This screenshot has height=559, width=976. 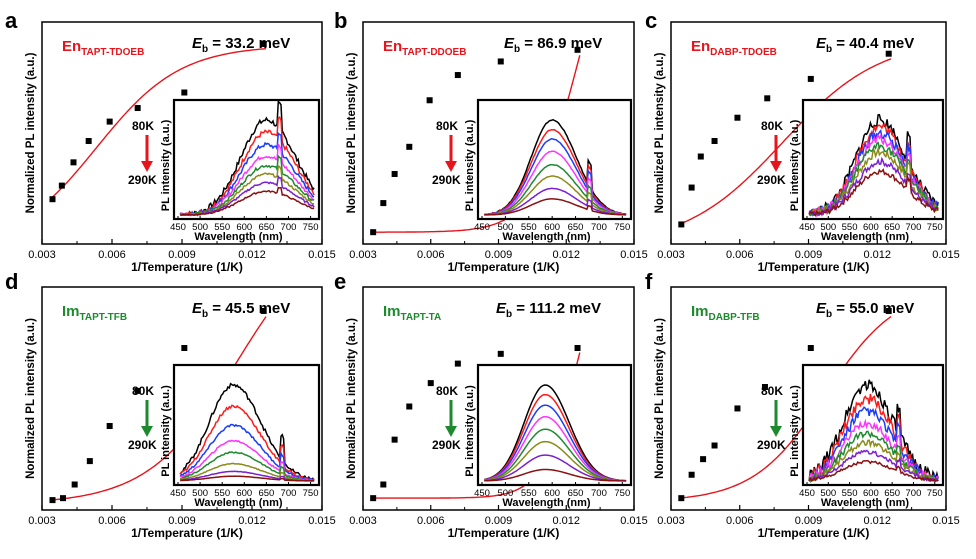 I want to click on inset-y-label: PL intensity (a.u.), so click(x=470, y=431).